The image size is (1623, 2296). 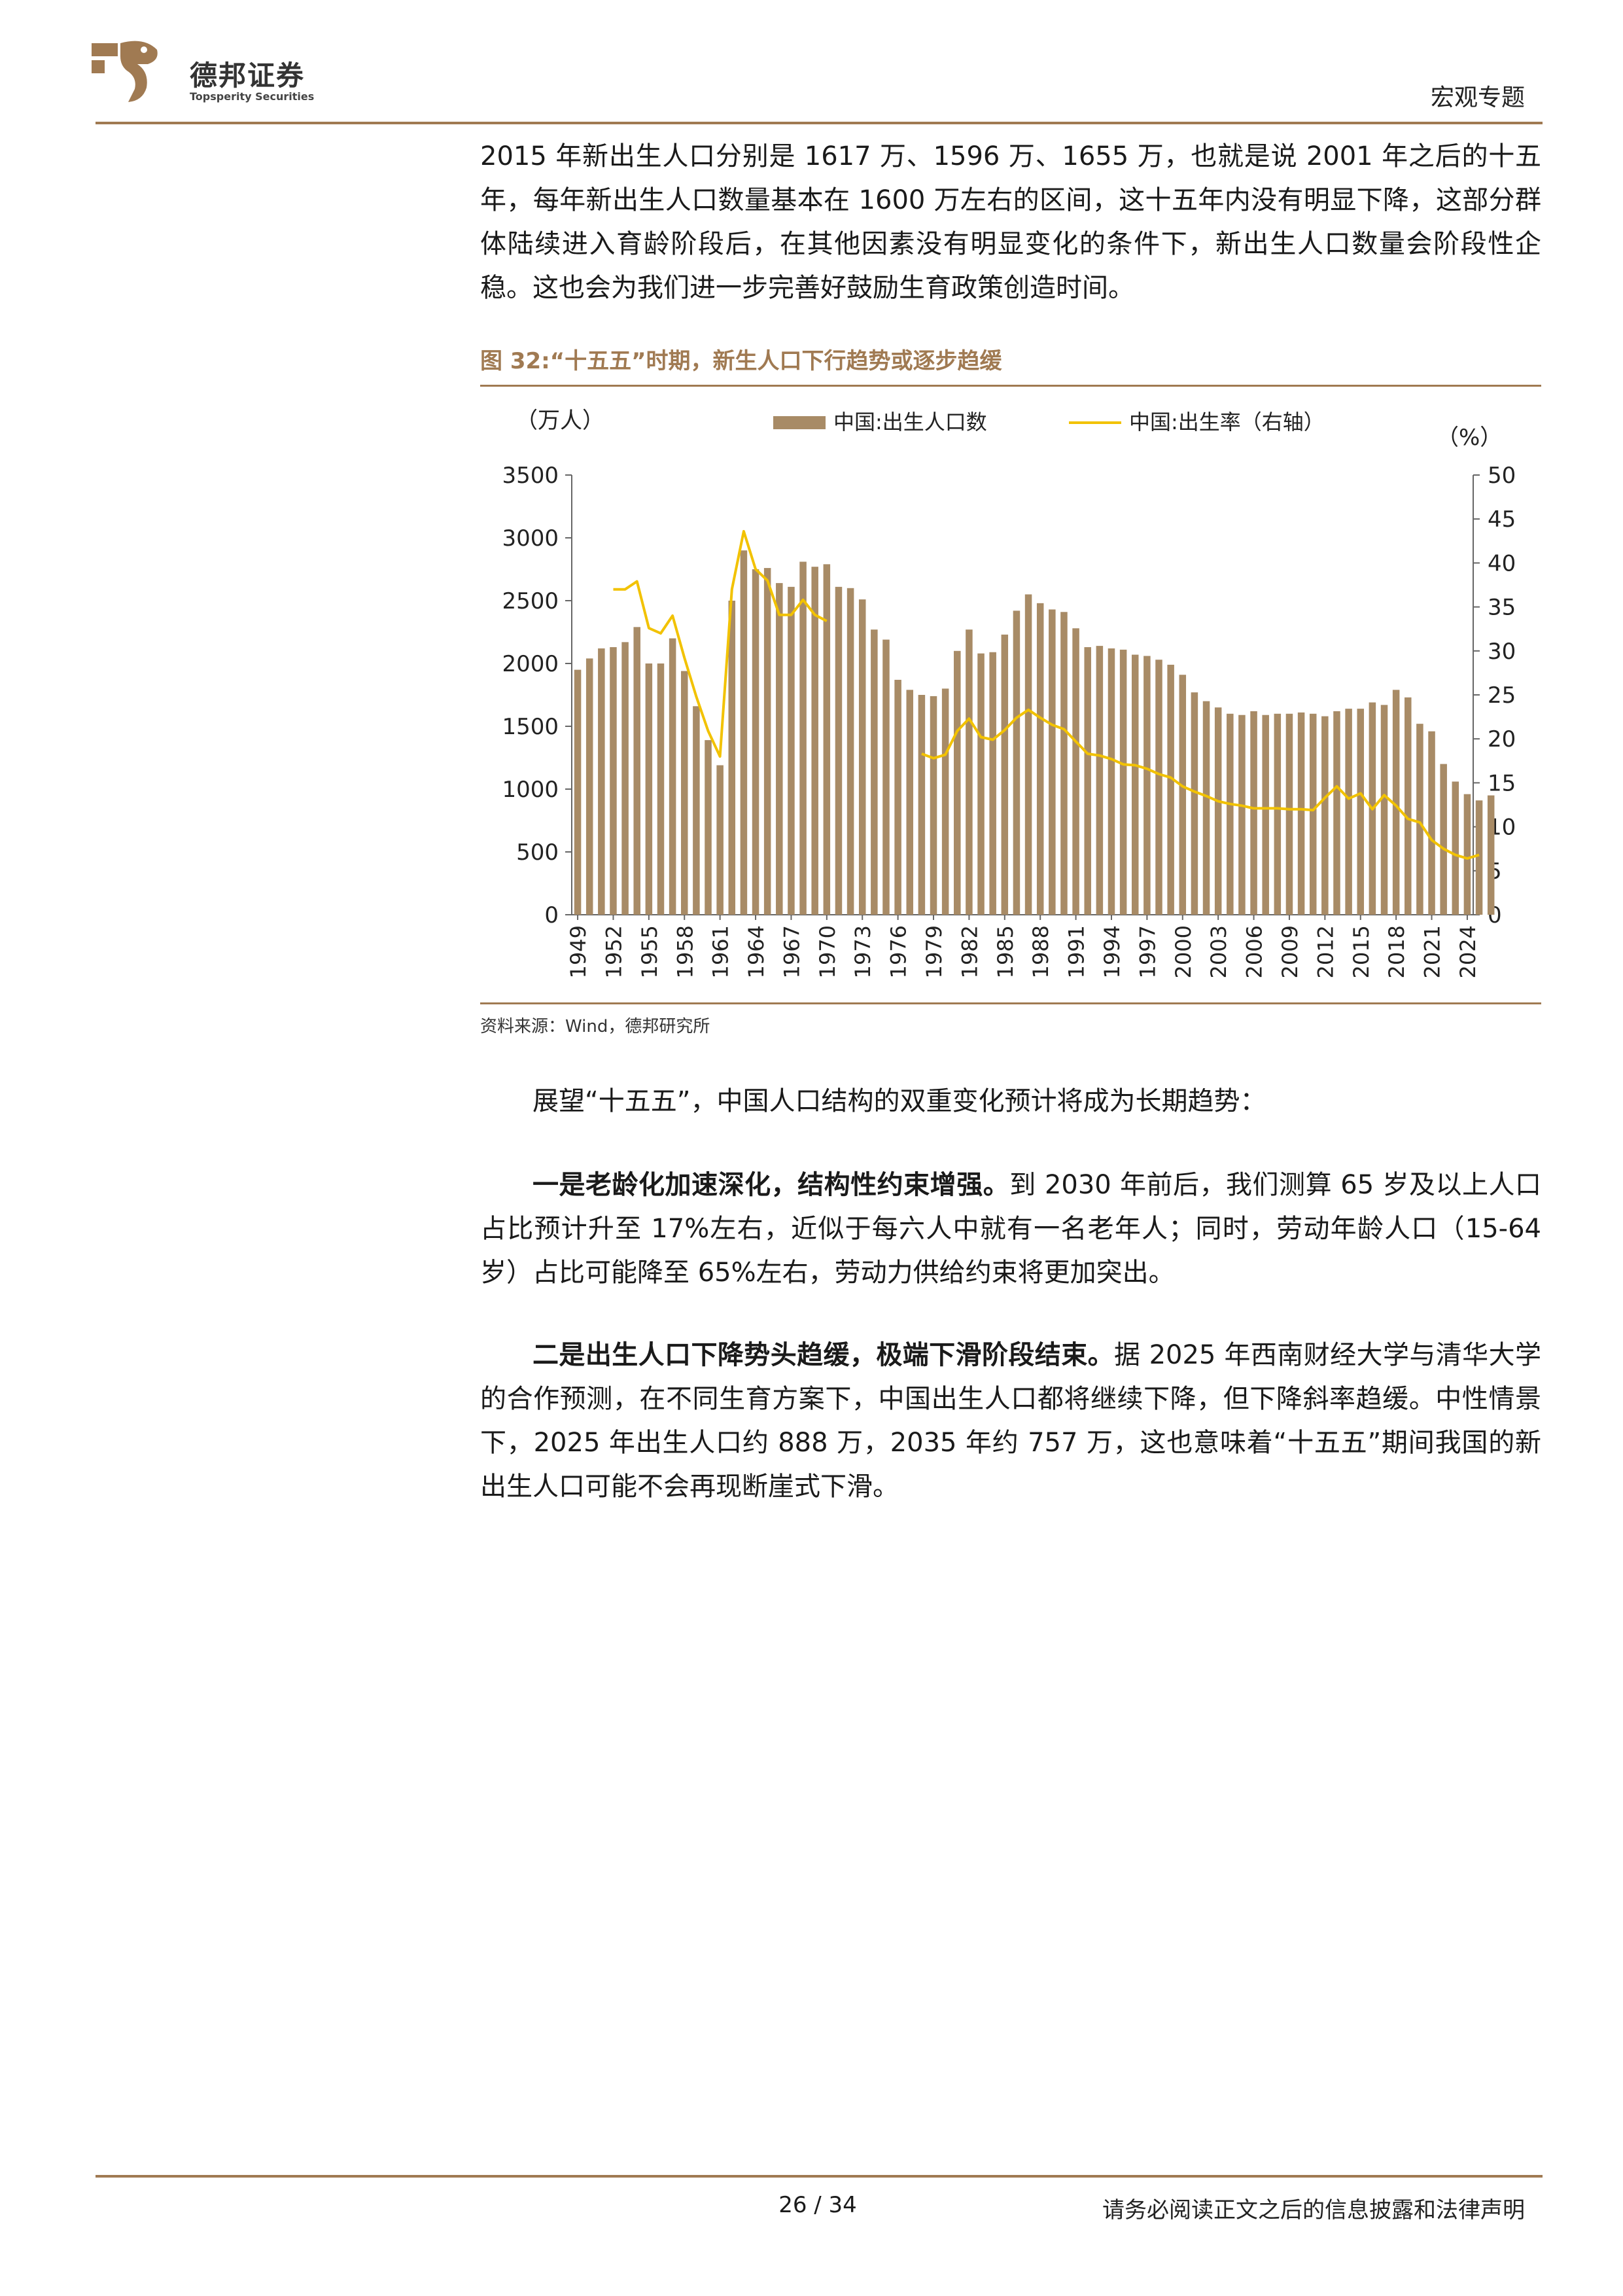 I want to click on right-tick-label: 35, so click(x=1502, y=608).